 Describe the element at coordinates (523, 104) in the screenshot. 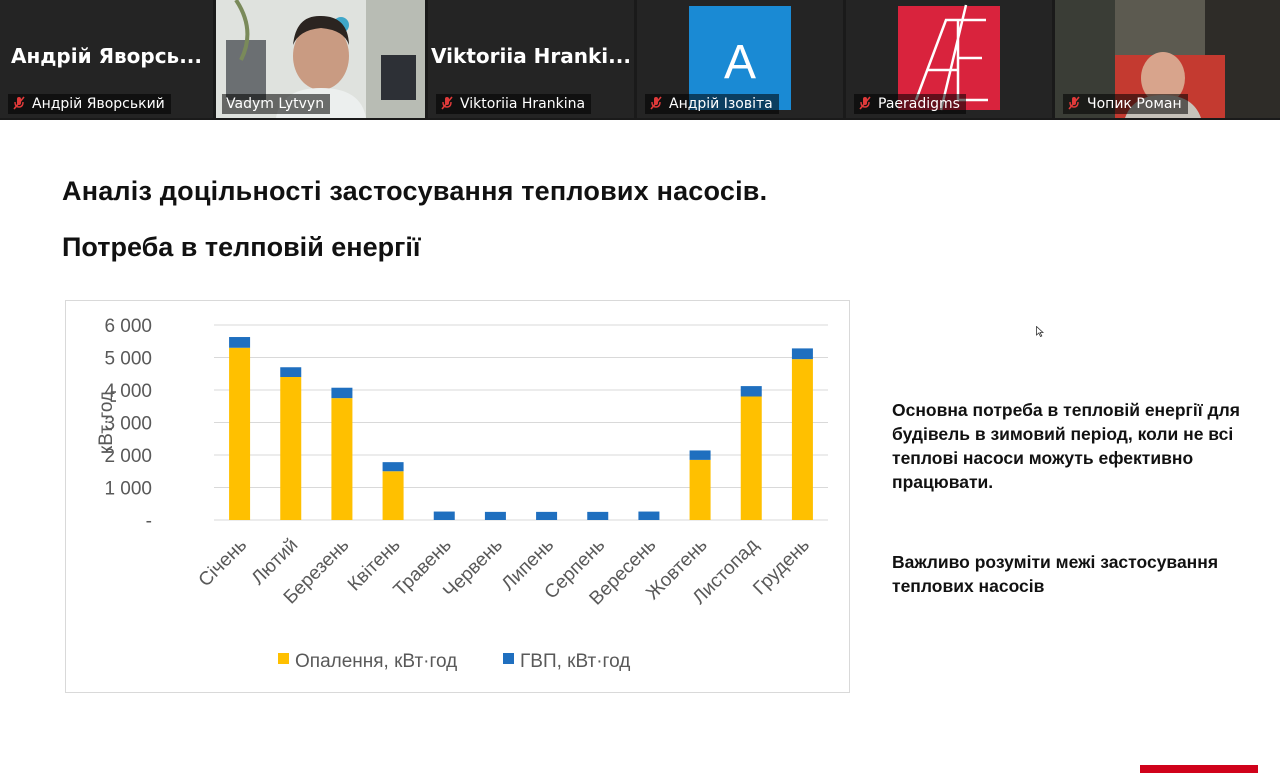

I see `participant-label-text: Viktoriia Hrankina` at that location.